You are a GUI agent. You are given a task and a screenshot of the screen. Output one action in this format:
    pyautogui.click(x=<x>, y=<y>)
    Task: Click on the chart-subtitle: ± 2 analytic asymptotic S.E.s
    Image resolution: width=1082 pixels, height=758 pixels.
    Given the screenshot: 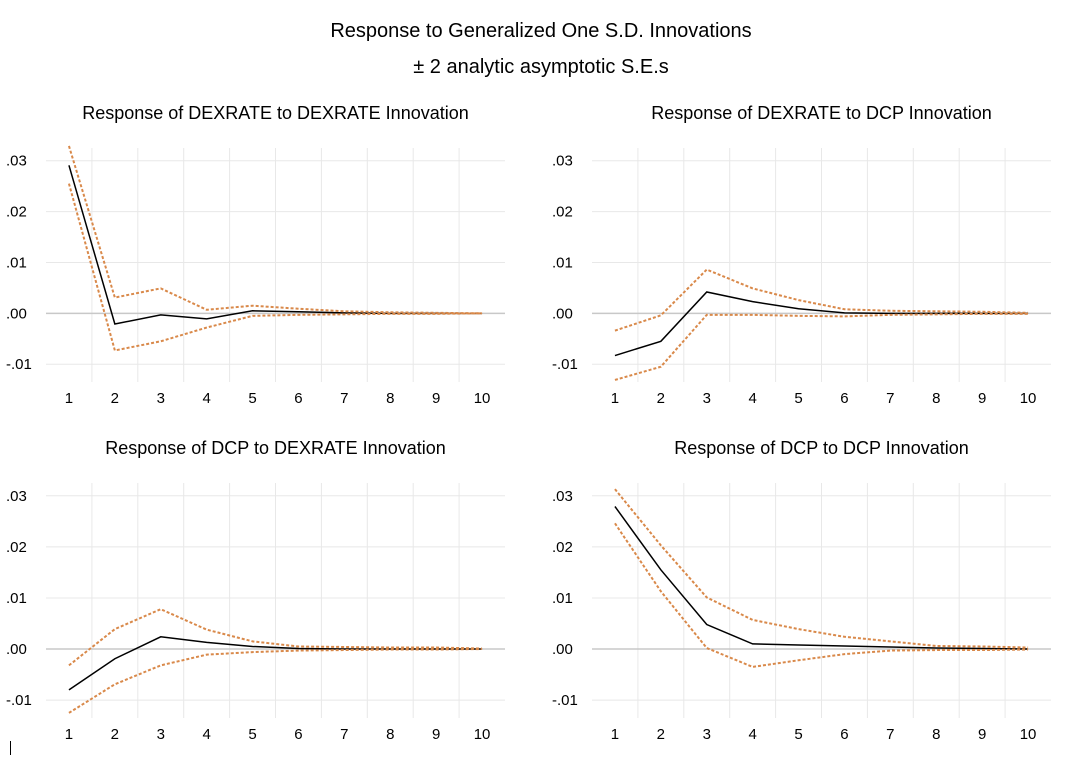 What is the action you would take?
    pyautogui.click(x=541, y=67)
    